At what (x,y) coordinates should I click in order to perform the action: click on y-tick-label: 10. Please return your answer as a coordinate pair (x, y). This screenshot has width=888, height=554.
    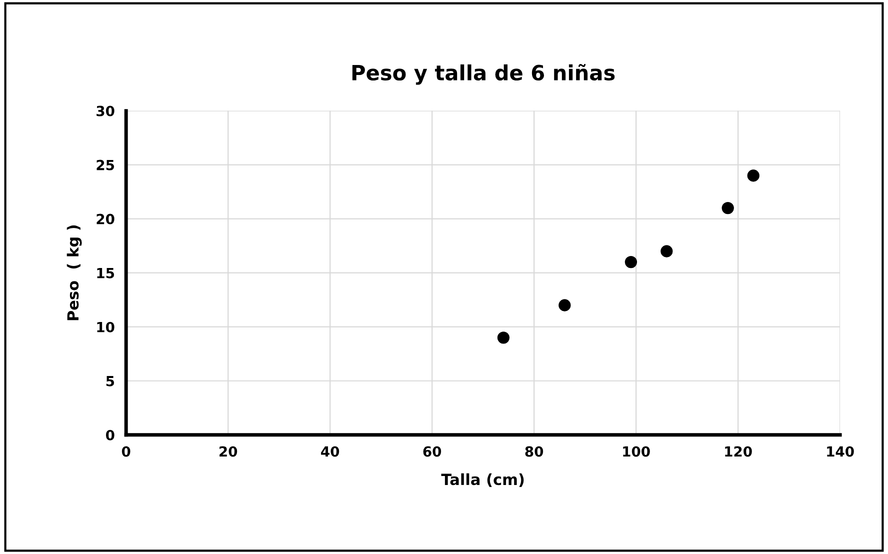
    Looking at the image, I should click on (105, 327).